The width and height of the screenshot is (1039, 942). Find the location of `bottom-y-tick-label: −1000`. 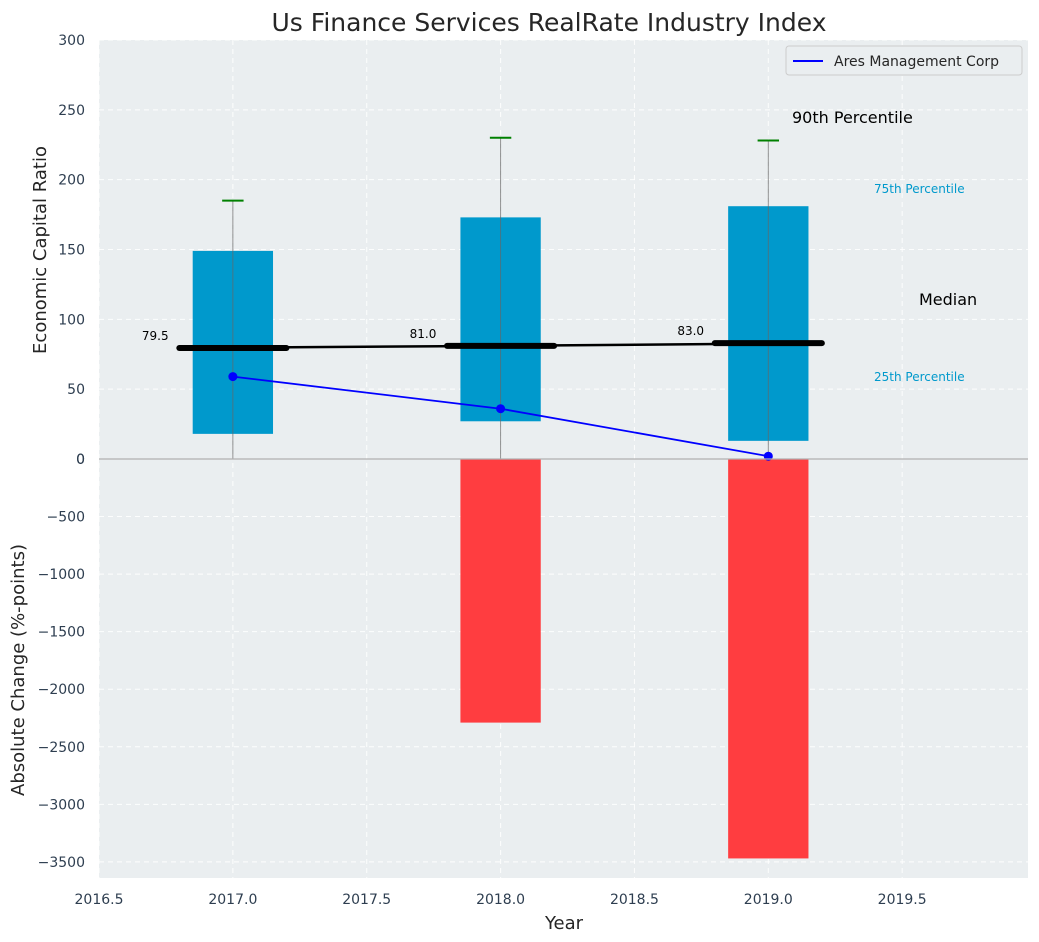

bottom-y-tick-label: −1000 is located at coordinates (61, 575).